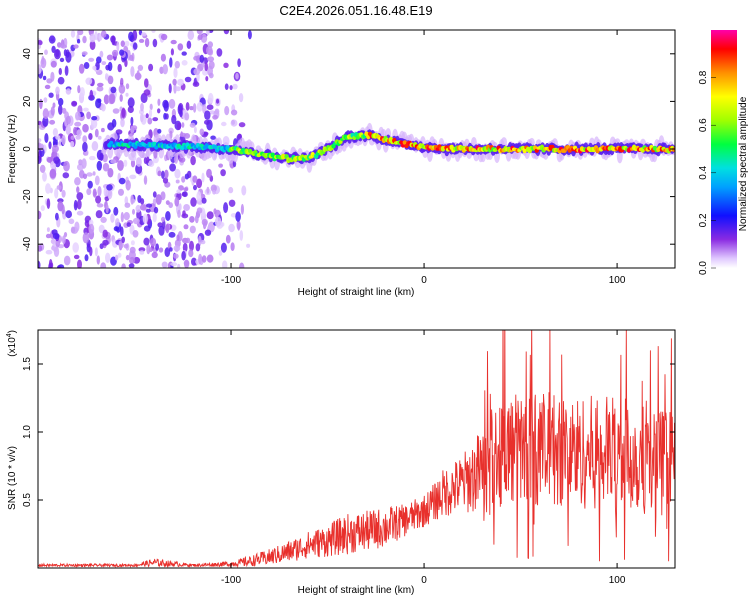 The height and width of the screenshot is (600, 750). I want to click on colorbar-tick-label: 0.2, so click(703, 220).